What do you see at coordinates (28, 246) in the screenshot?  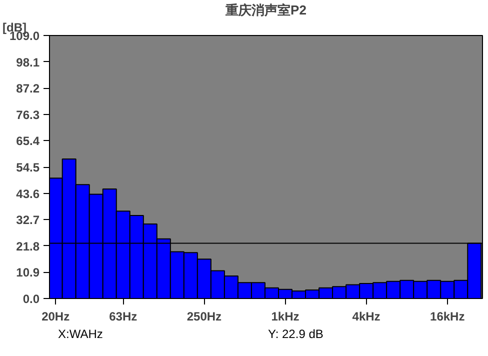 I see `y-tick-label: 21.8` at bounding box center [28, 246].